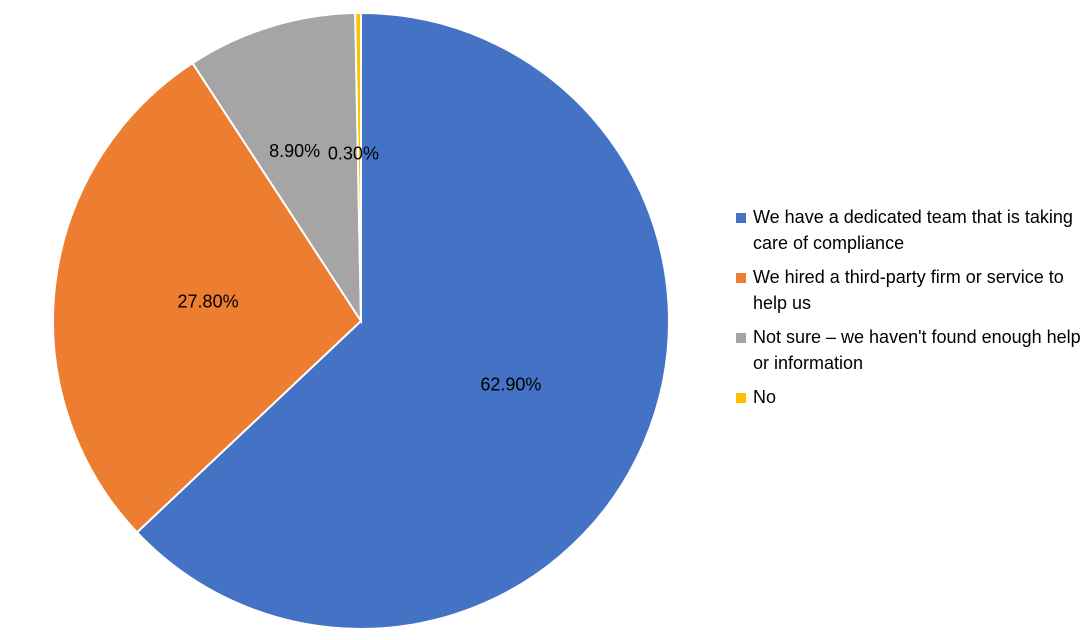 The height and width of the screenshot is (640, 1085). Describe the element at coordinates (208, 302) in the screenshot. I see `data-label-third-party: 27.80%` at that location.